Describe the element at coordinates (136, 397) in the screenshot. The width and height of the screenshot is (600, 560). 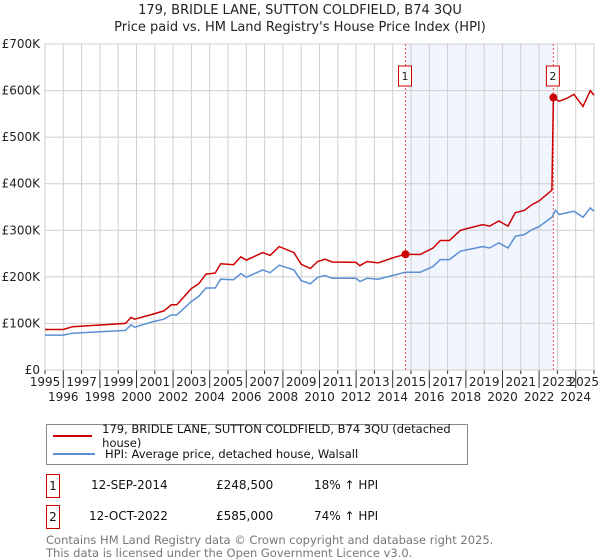
I see `x-tick-label: 2000` at that location.